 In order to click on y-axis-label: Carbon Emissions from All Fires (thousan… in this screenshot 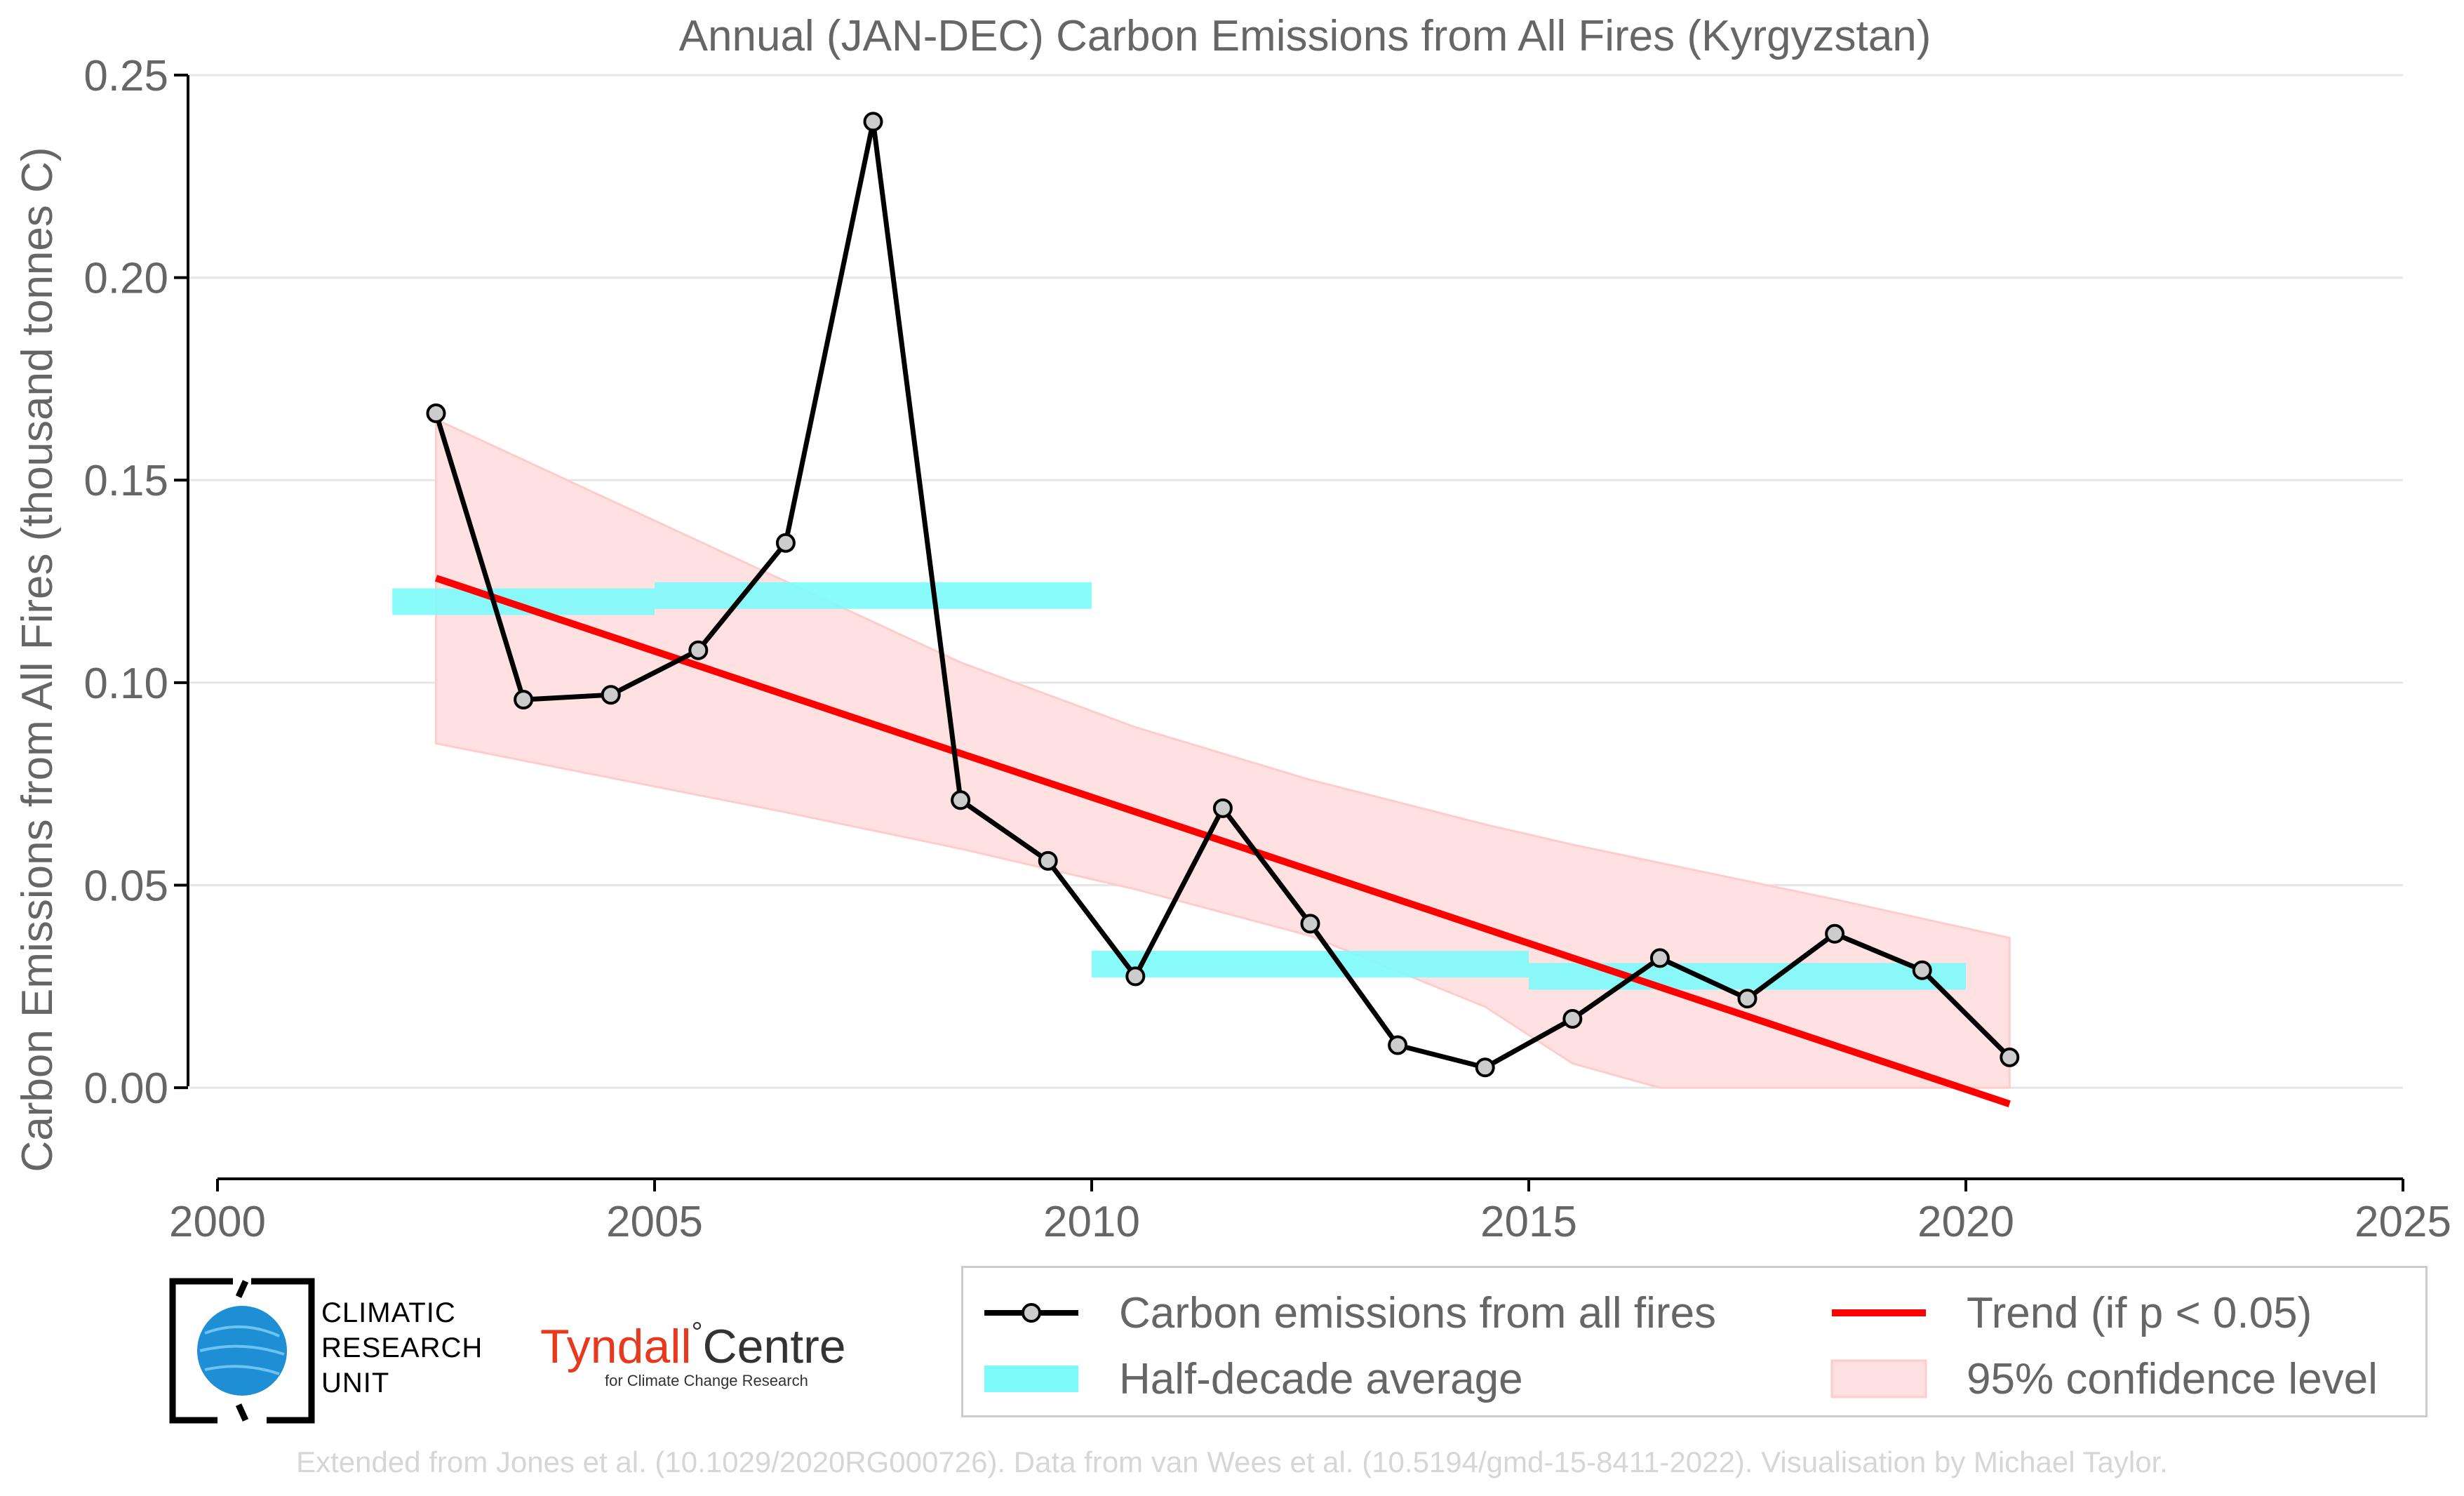, I will do `click(37, 659)`.